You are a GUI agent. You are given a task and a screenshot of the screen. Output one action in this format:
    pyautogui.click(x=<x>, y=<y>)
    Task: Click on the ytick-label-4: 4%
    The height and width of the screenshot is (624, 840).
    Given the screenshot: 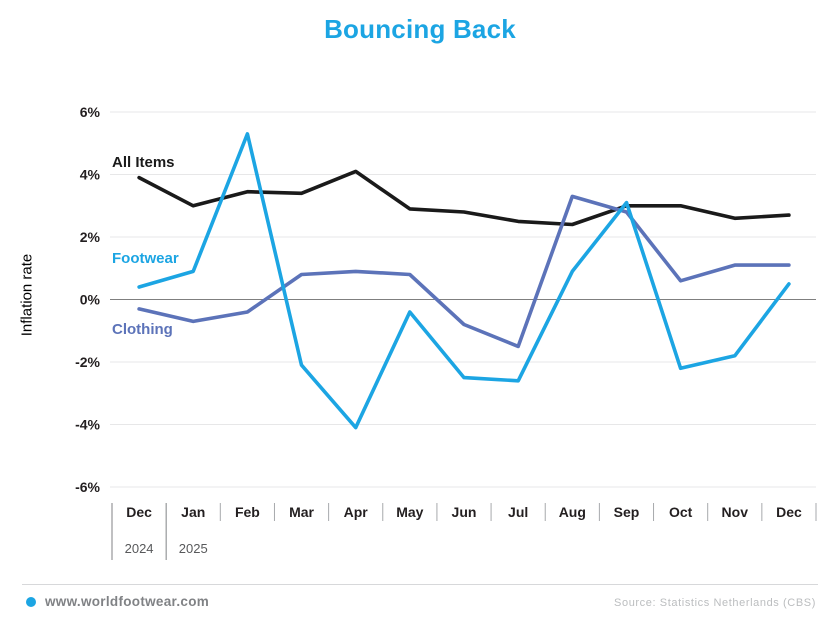 What is the action you would take?
    pyautogui.click(x=90, y=175)
    